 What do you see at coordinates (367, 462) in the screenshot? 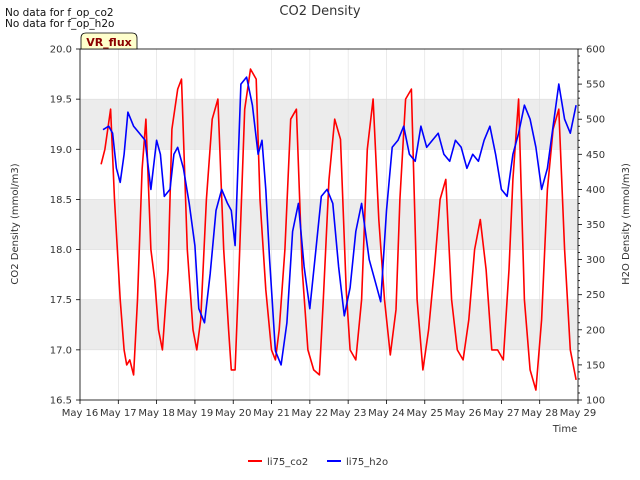
I see `legend-label-h2o: li75_h2o` at bounding box center [367, 462].